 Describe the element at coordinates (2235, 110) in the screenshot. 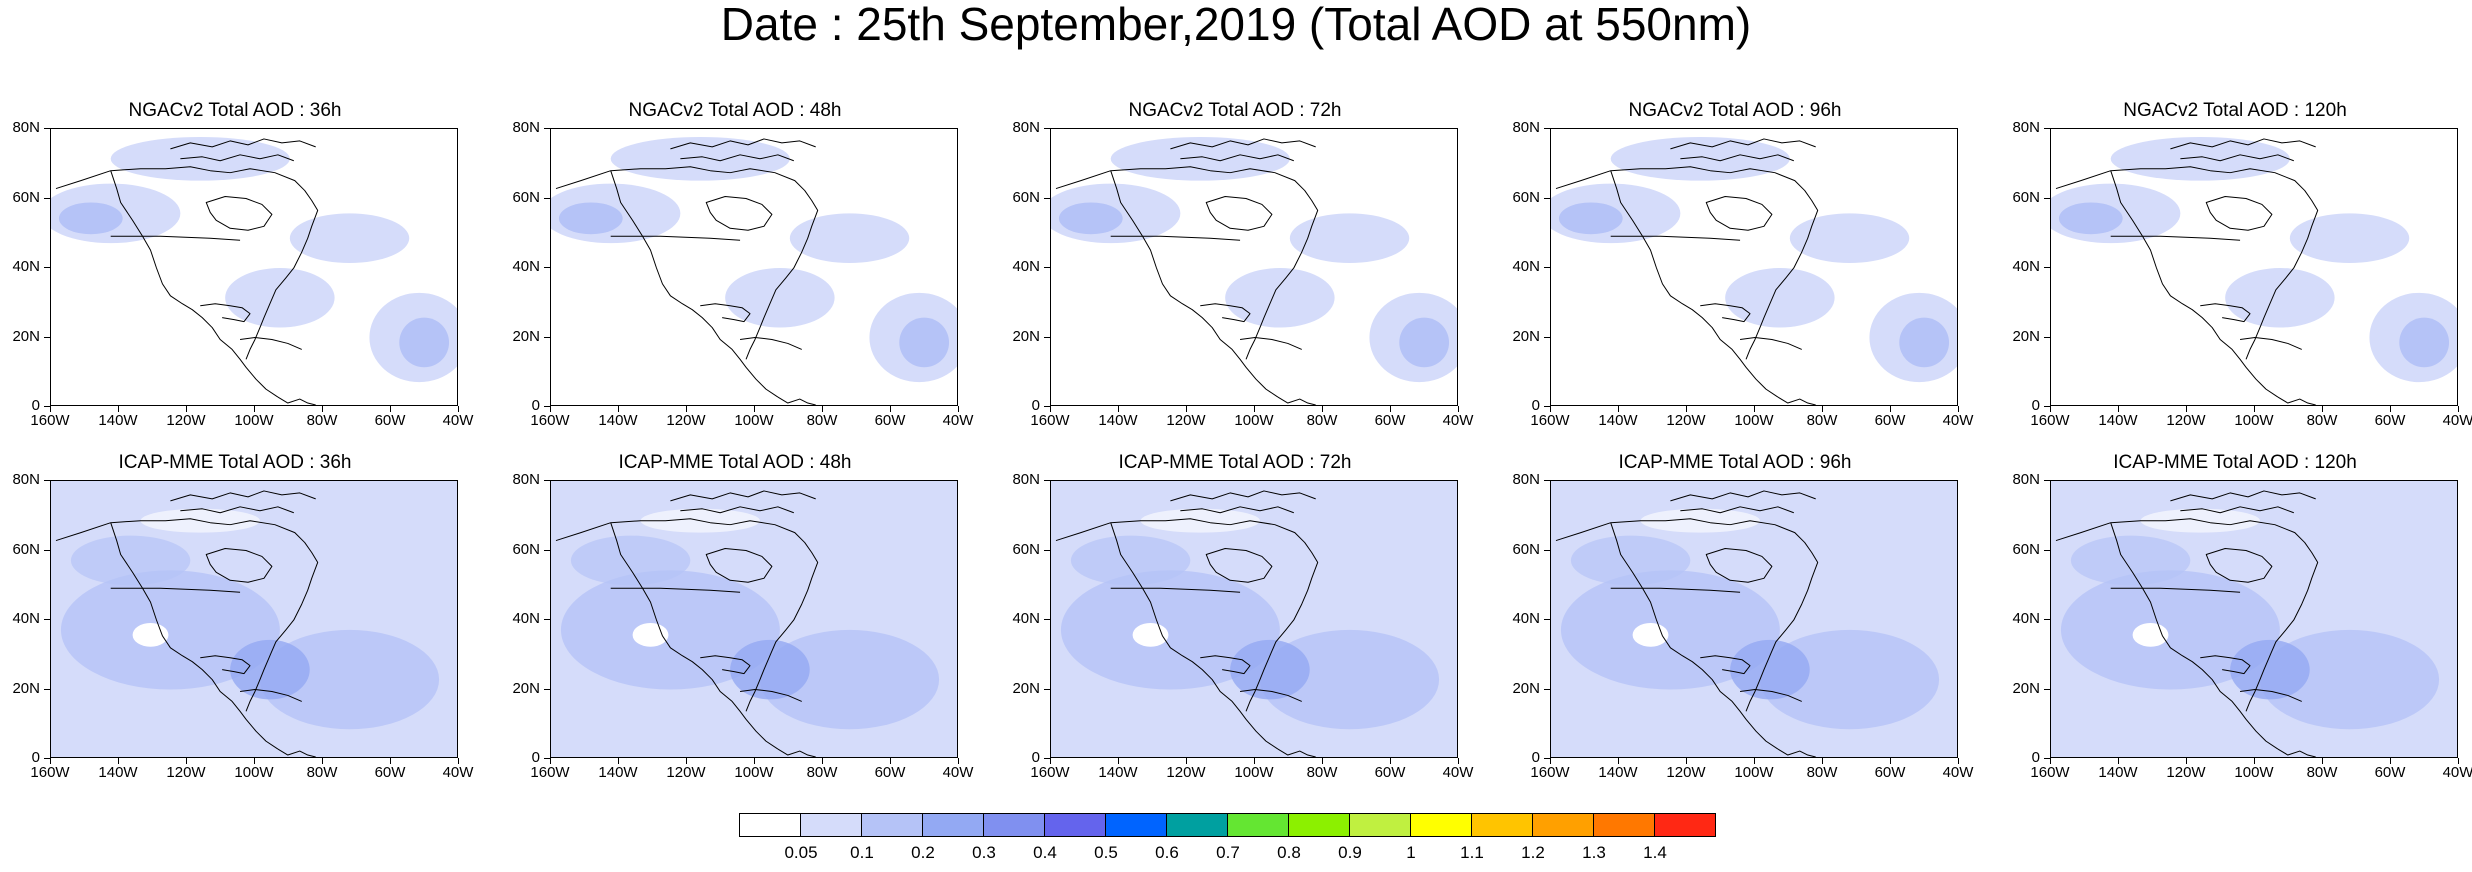

I see `panel-title: NGACv2 Total AOD : 120h` at that location.